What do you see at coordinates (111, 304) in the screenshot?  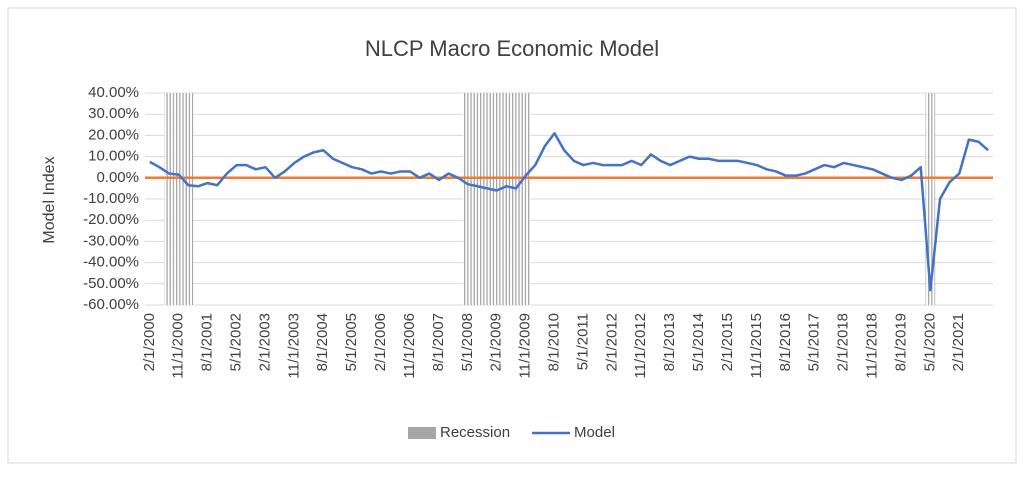 I see `y-tick-label: -60.00%` at bounding box center [111, 304].